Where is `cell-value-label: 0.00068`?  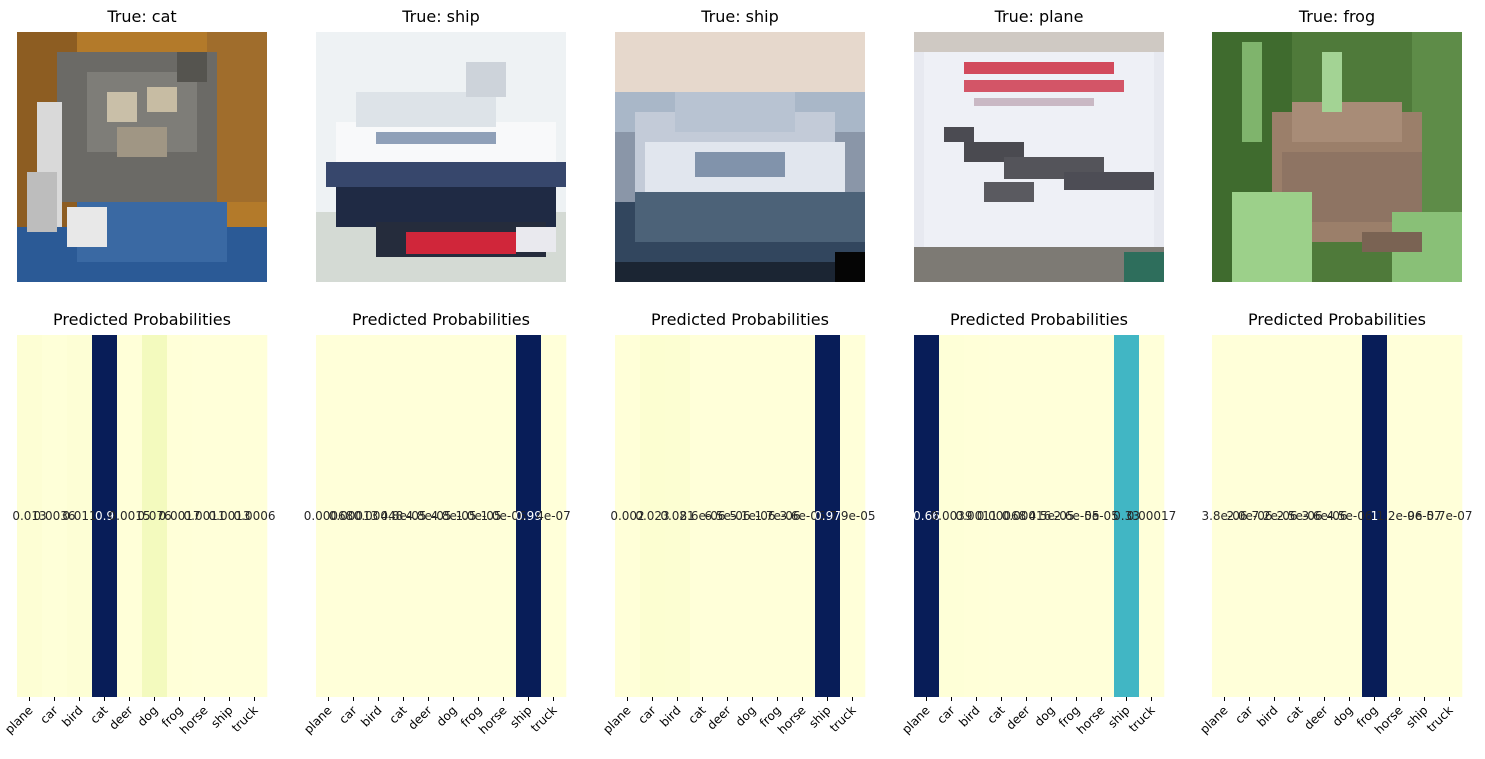
cell-value-label: 0.00068 is located at coordinates (1002, 516).